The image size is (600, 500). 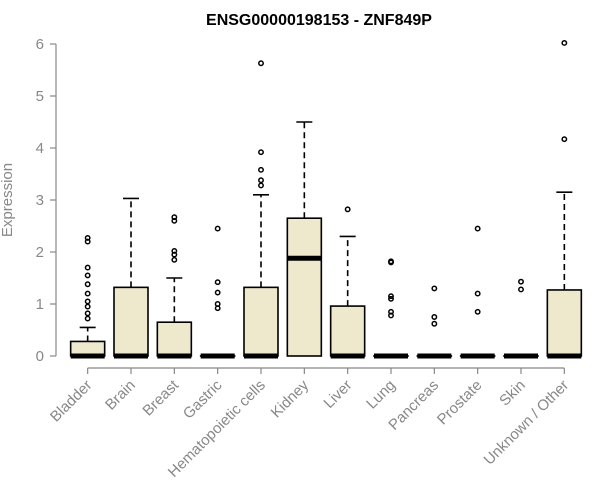 I want to click on x-tick-label: Breast, so click(x=160, y=397).